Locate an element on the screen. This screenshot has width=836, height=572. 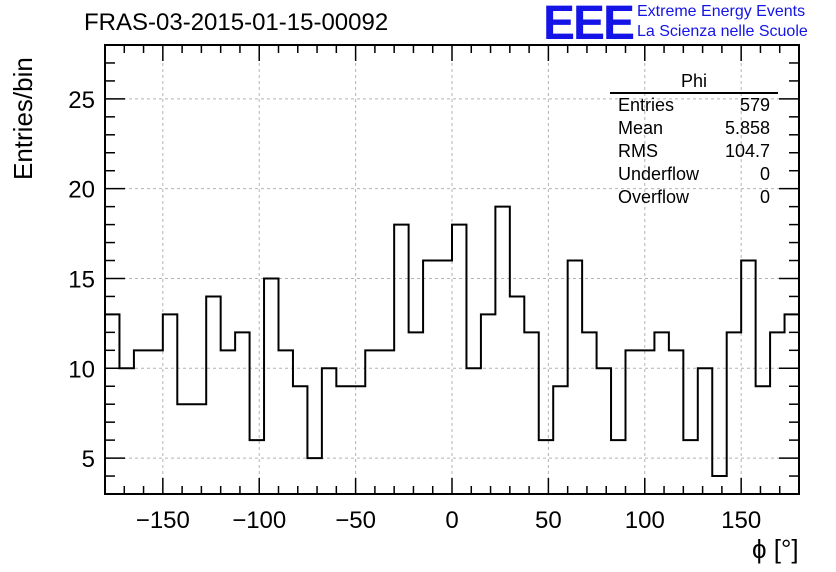
logo-caption-line1: Extreme Energy Events is located at coordinates (721, 11).